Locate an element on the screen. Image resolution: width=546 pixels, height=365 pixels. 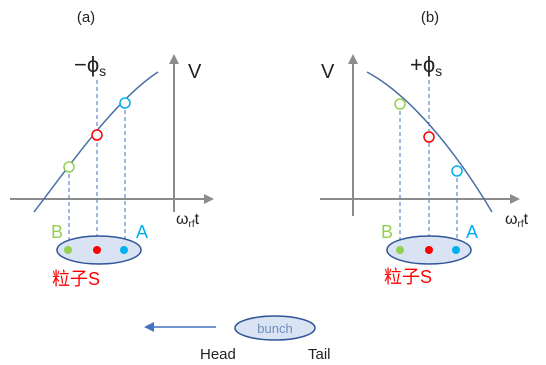
panel-b-s-label: 粒子S is located at coordinates (408, 277).